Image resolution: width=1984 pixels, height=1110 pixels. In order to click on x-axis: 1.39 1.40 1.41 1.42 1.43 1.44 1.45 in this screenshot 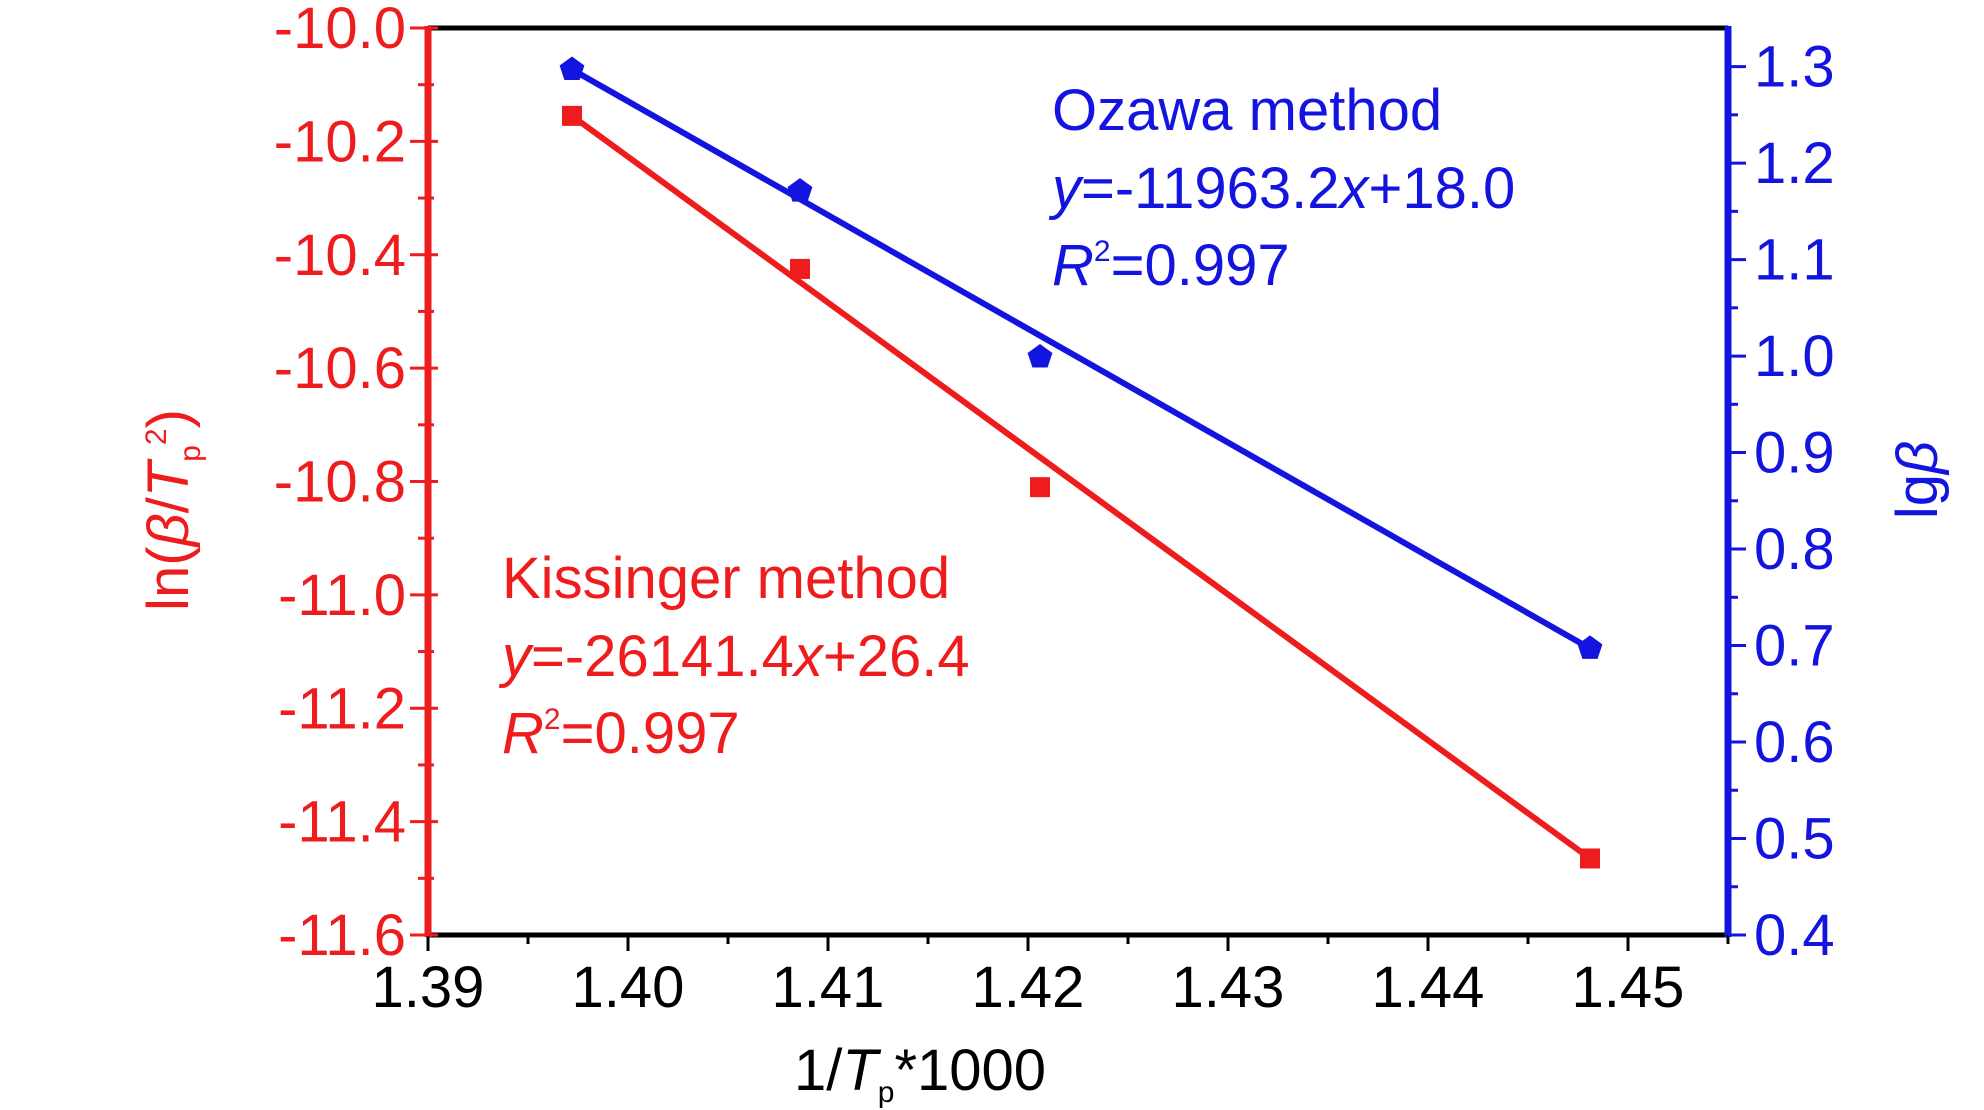, I will do `click(1051, 977)`.